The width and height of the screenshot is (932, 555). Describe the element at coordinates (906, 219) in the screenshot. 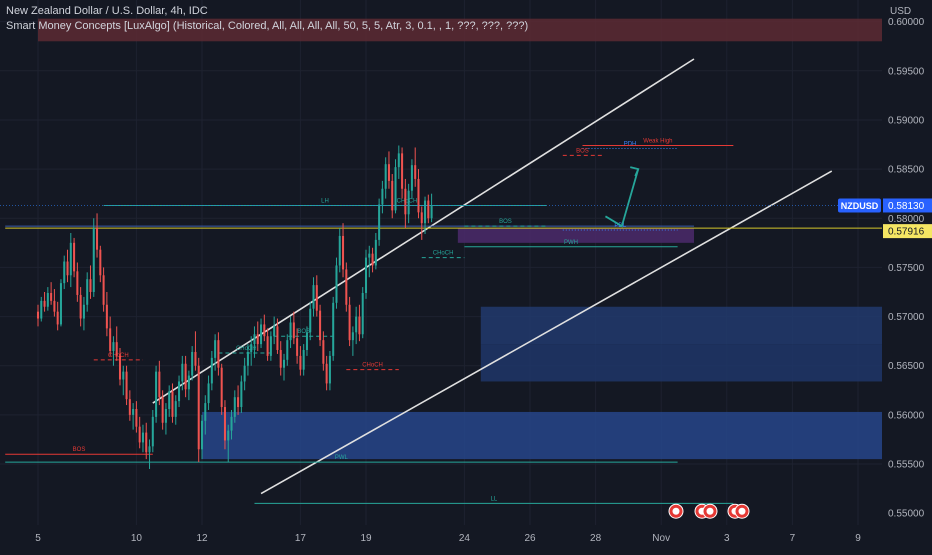

I see `y-tick-label-5: 0.58000` at that location.